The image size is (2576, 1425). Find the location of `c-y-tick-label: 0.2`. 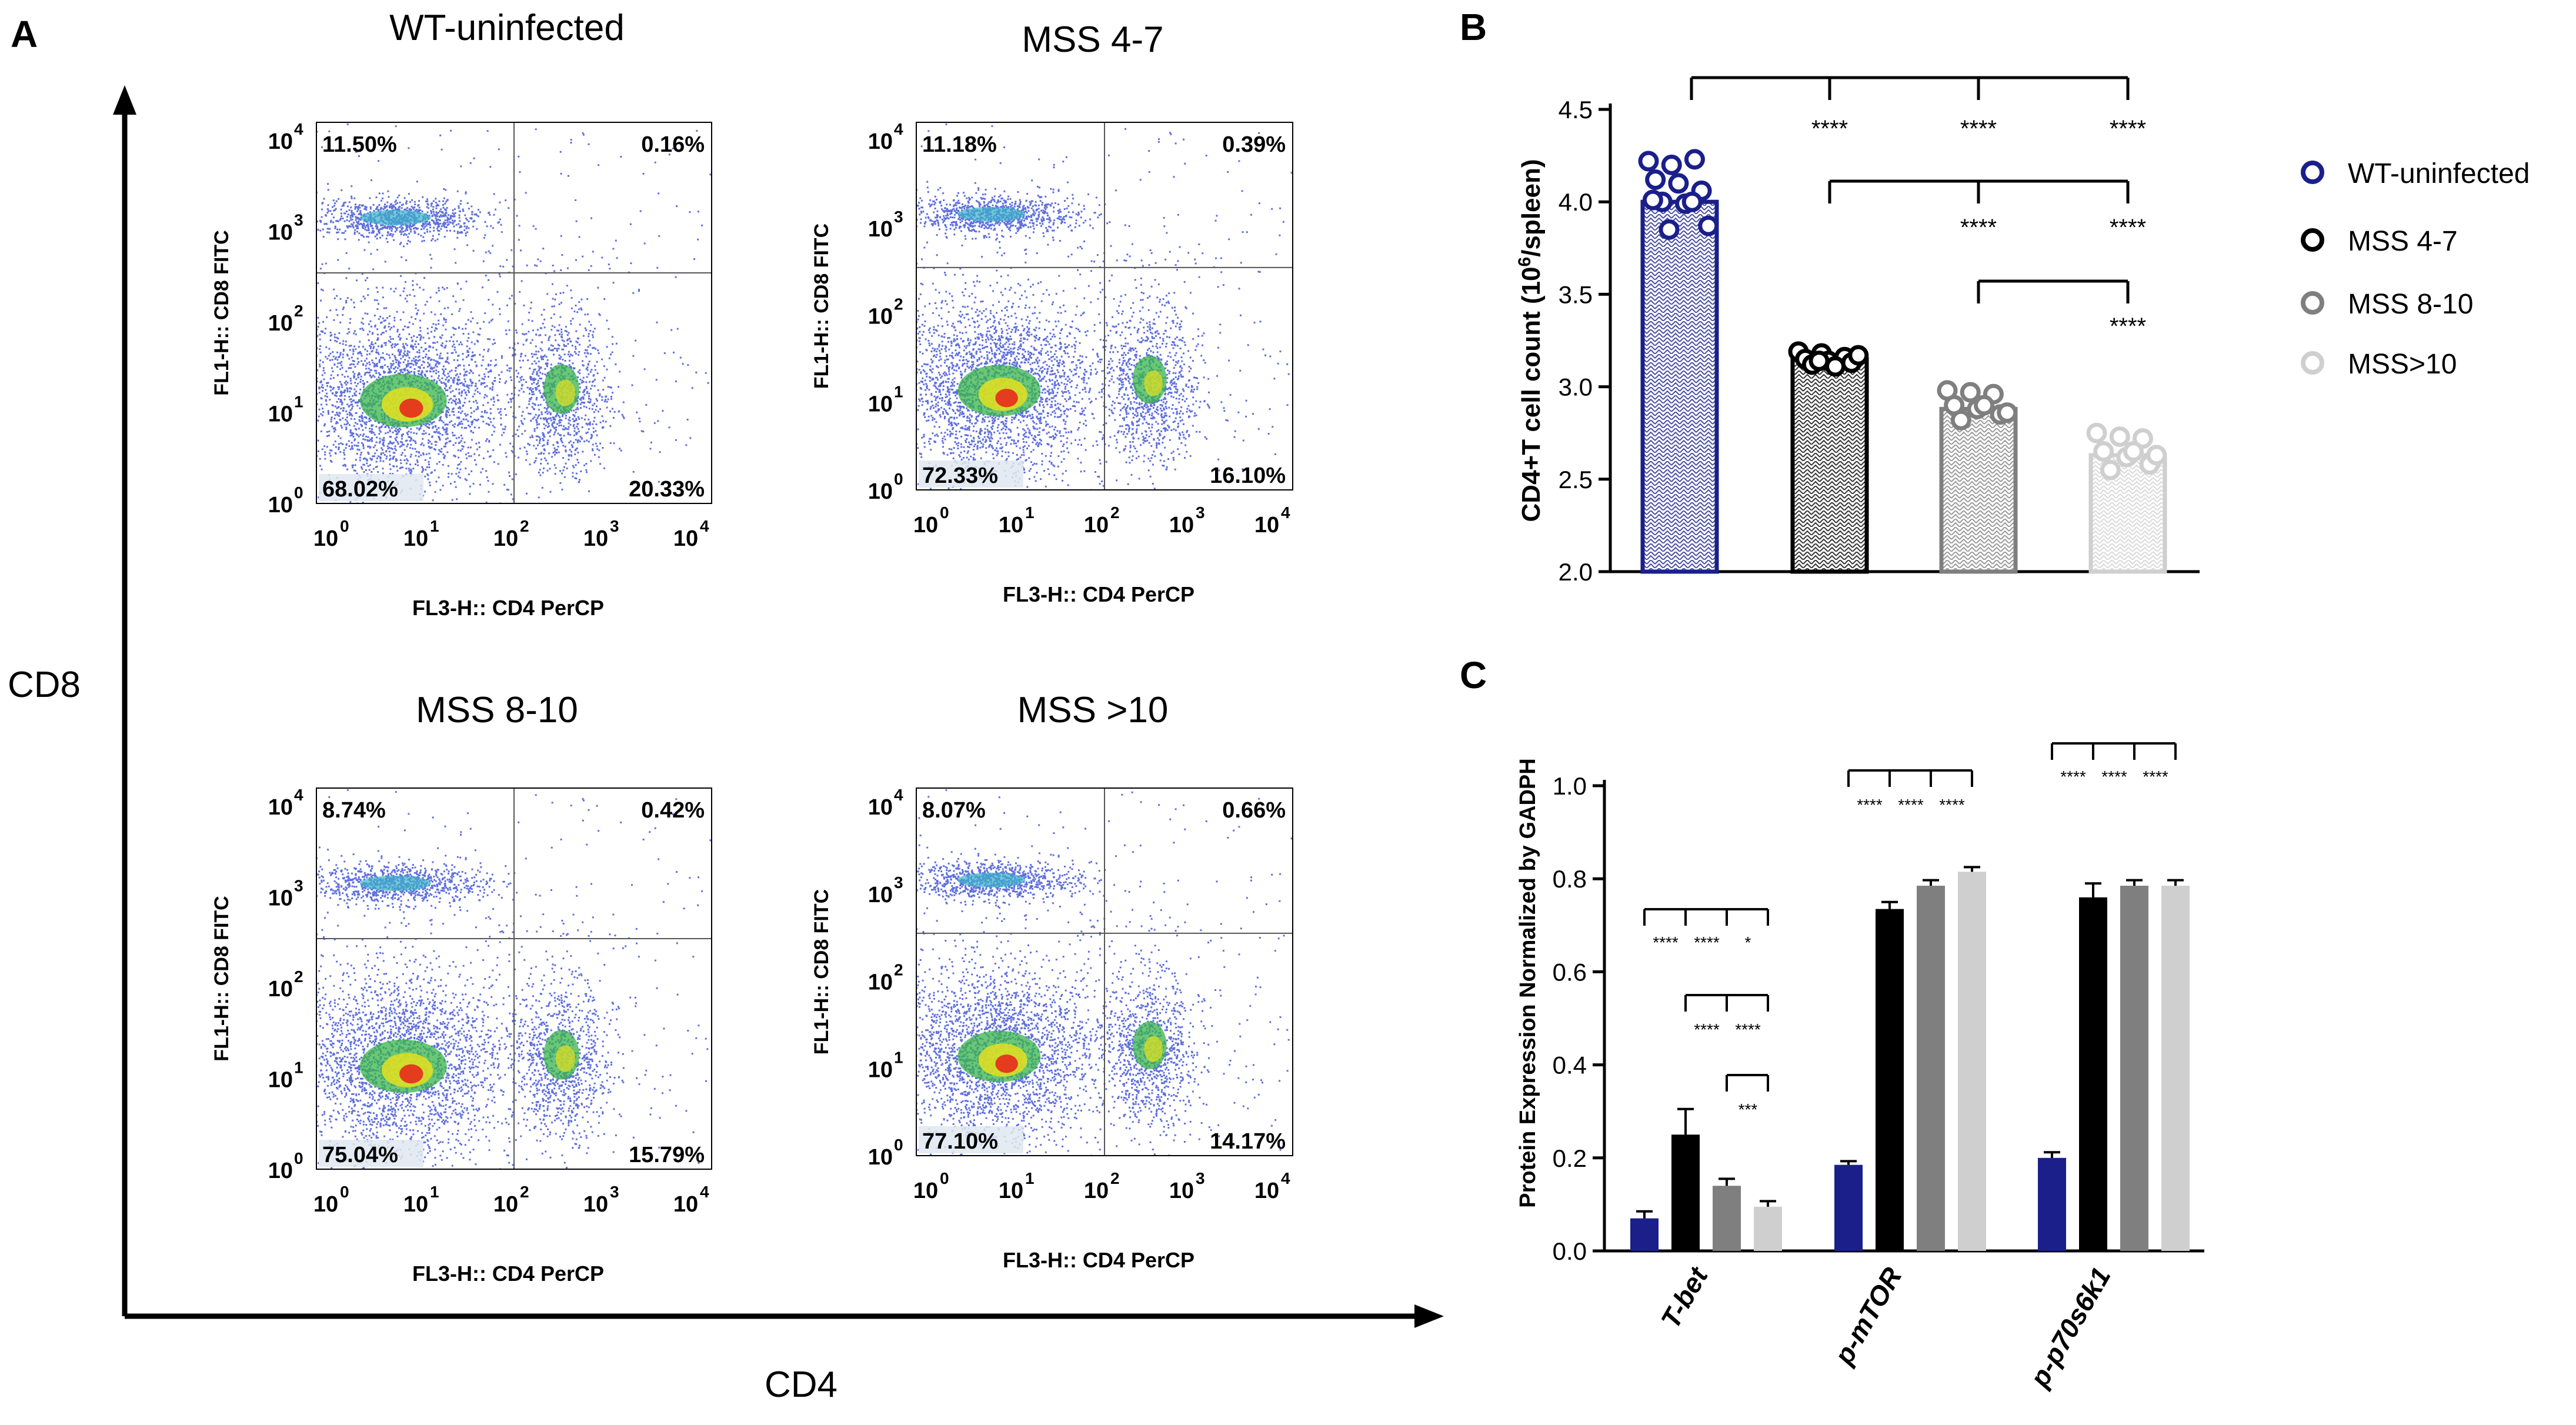

c-y-tick-label: 0.2 is located at coordinates (1570, 1158).